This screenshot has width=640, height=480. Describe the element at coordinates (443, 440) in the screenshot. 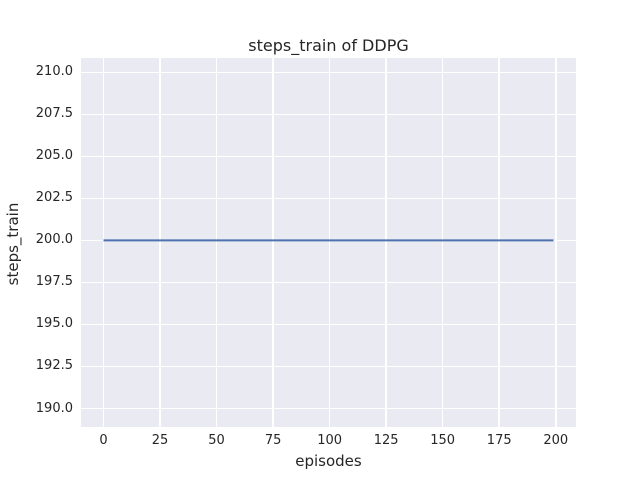

I see `x-tick-label: 150` at that location.